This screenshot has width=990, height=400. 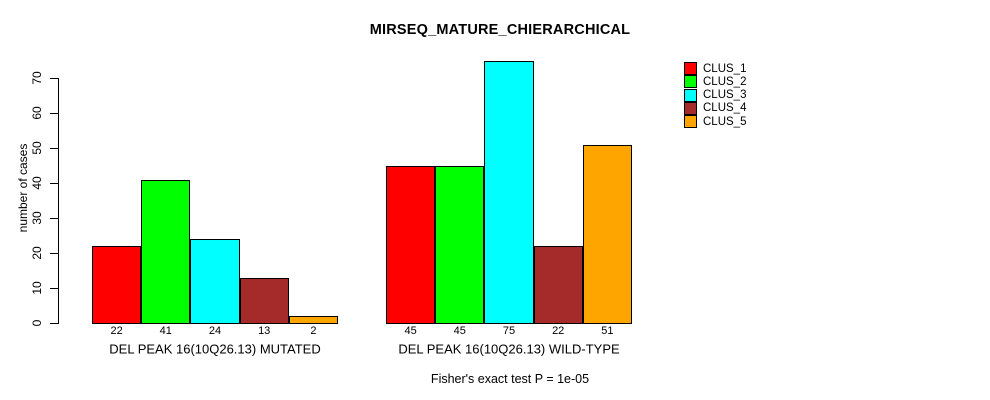 I want to click on legend-item: CLUS_3, so click(x=715, y=95).